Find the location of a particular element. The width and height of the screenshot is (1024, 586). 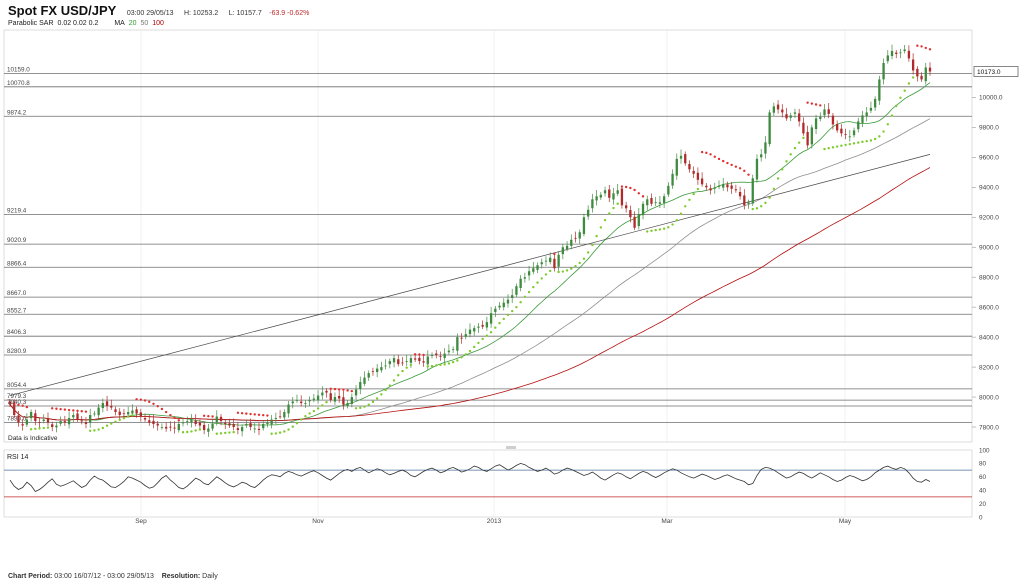

level-label: 8552.7 is located at coordinates (17, 310).